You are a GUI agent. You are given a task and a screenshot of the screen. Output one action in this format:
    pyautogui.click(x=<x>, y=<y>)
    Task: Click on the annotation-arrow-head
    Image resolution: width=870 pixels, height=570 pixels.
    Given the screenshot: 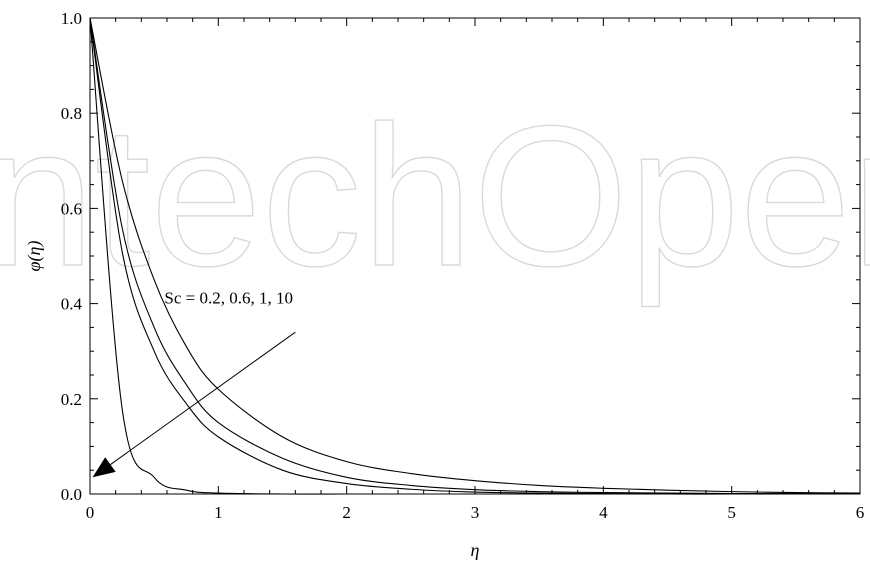 What is the action you would take?
    pyautogui.click(x=104, y=467)
    